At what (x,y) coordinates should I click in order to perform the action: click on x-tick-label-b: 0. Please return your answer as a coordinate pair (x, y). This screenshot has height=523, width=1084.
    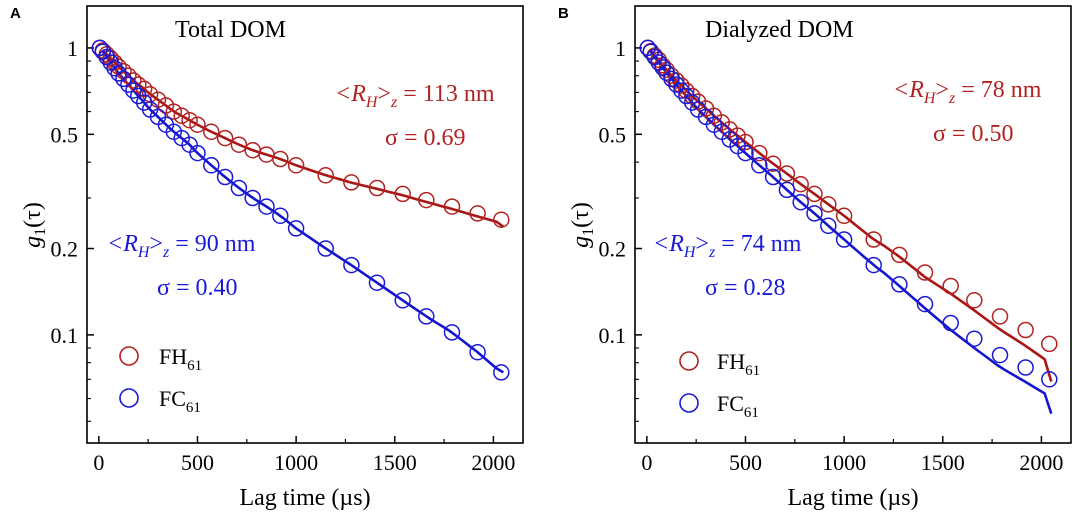
    Looking at the image, I should click on (646, 462).